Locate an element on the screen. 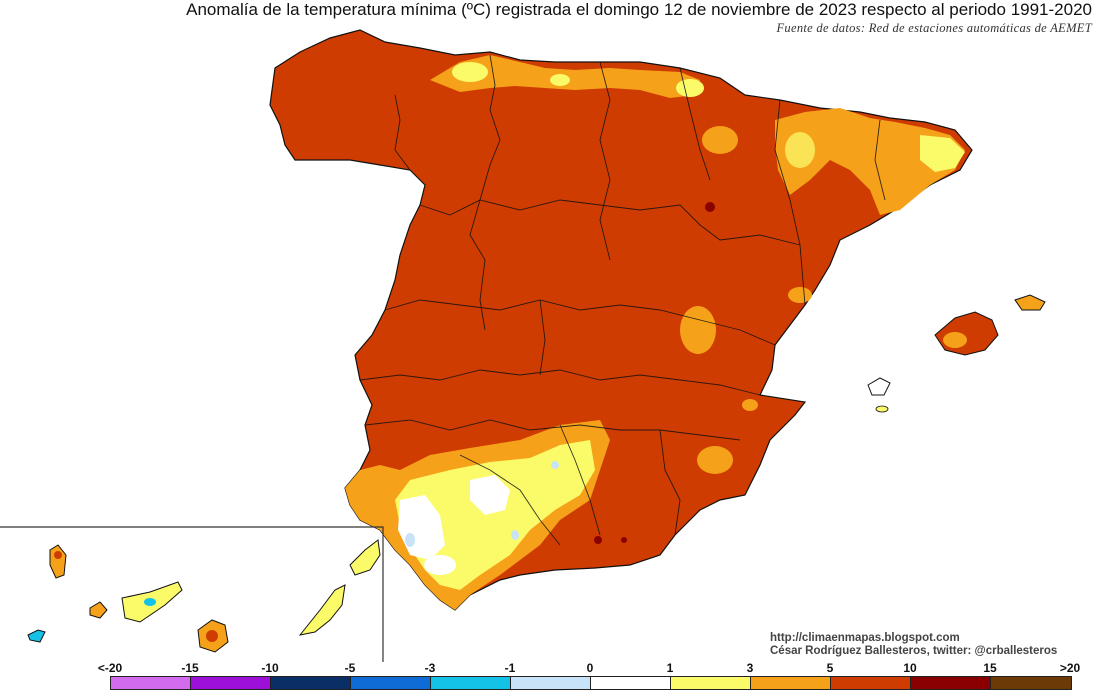 The width and height of the screenshot is (1098, 696). menorca is located at coordinates (1030, 302).